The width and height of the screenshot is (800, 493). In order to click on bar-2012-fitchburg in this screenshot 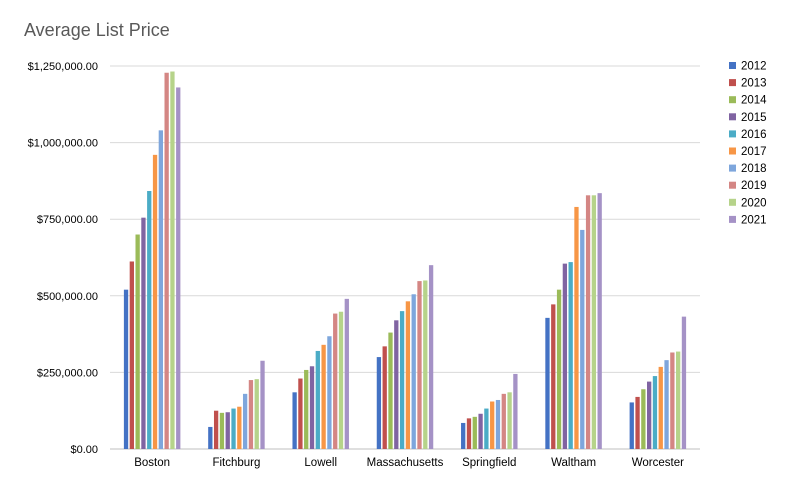, I will do `click(210, 437)`.